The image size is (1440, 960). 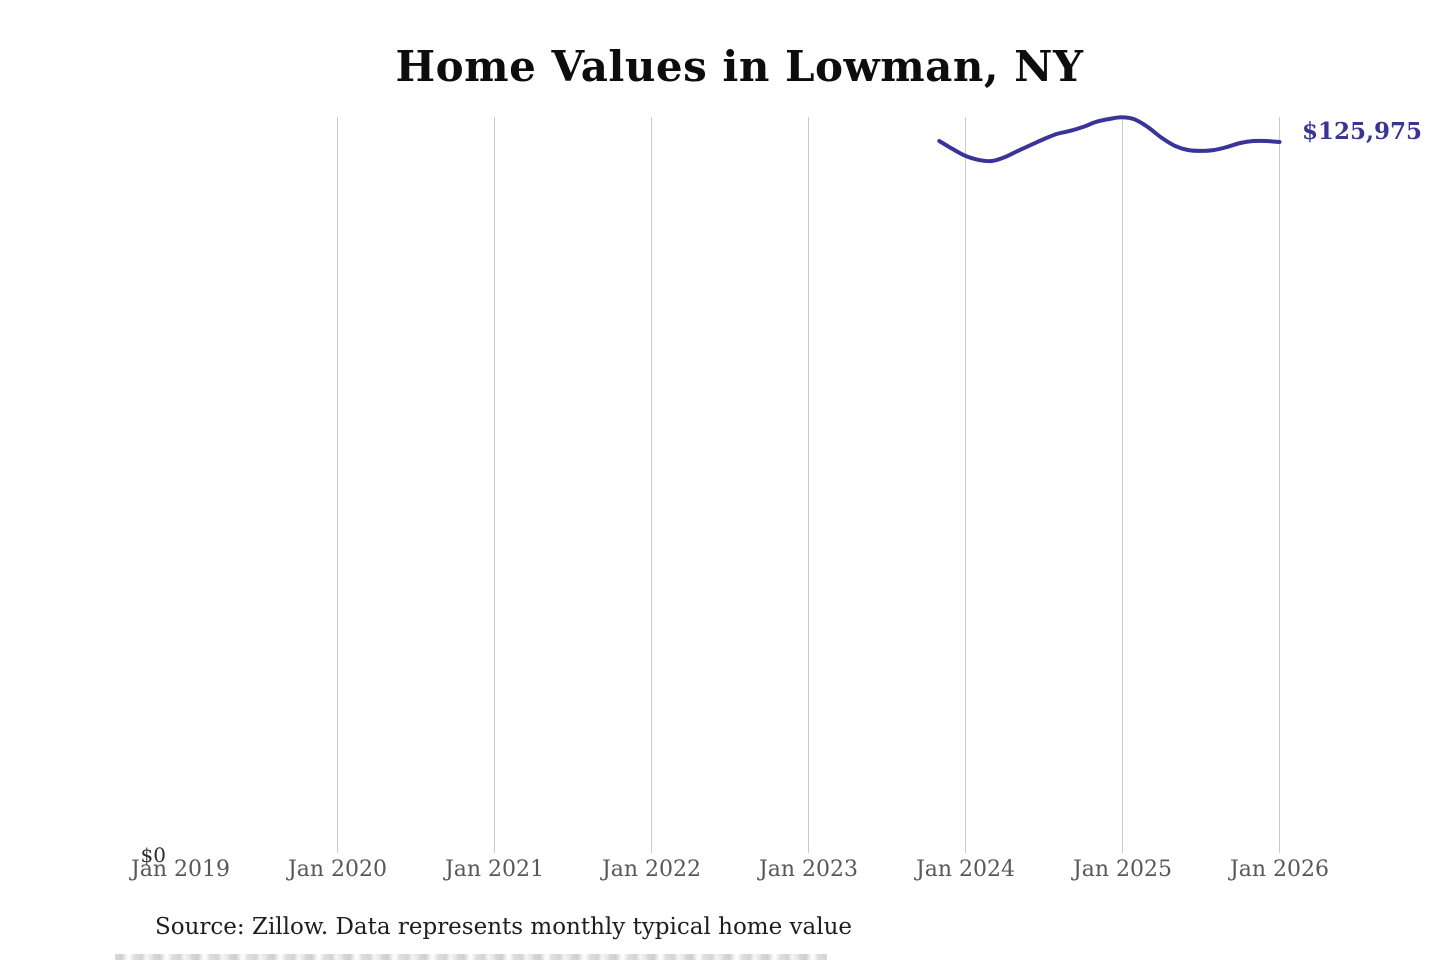 I want to click on x-tick-jan-2023: Jan 2023, so click(x=808, y=869).